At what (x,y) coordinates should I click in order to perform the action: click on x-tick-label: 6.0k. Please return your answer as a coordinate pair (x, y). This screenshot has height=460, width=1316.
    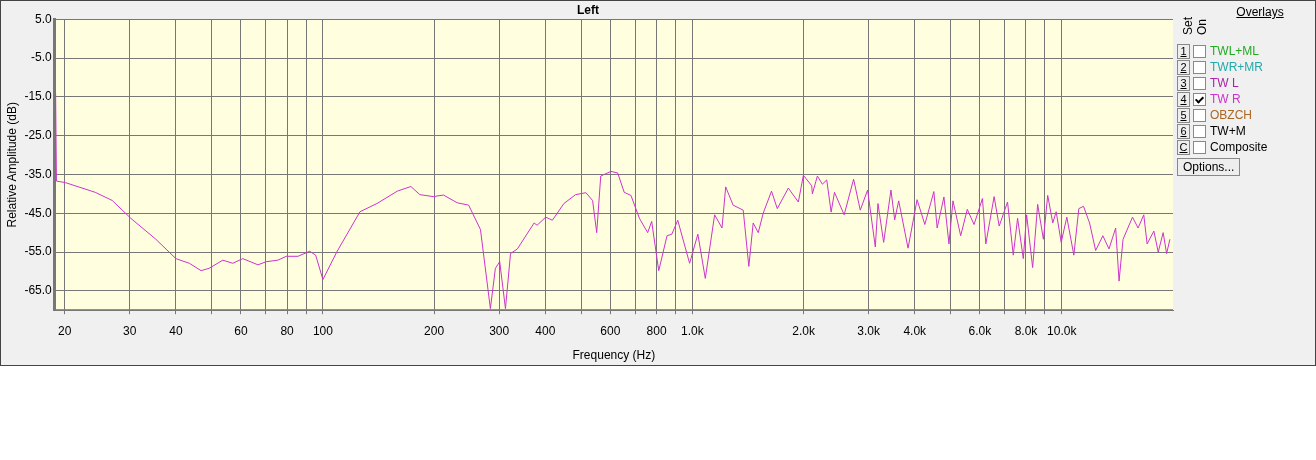
    Looking at the image, I should click on (980, 330).